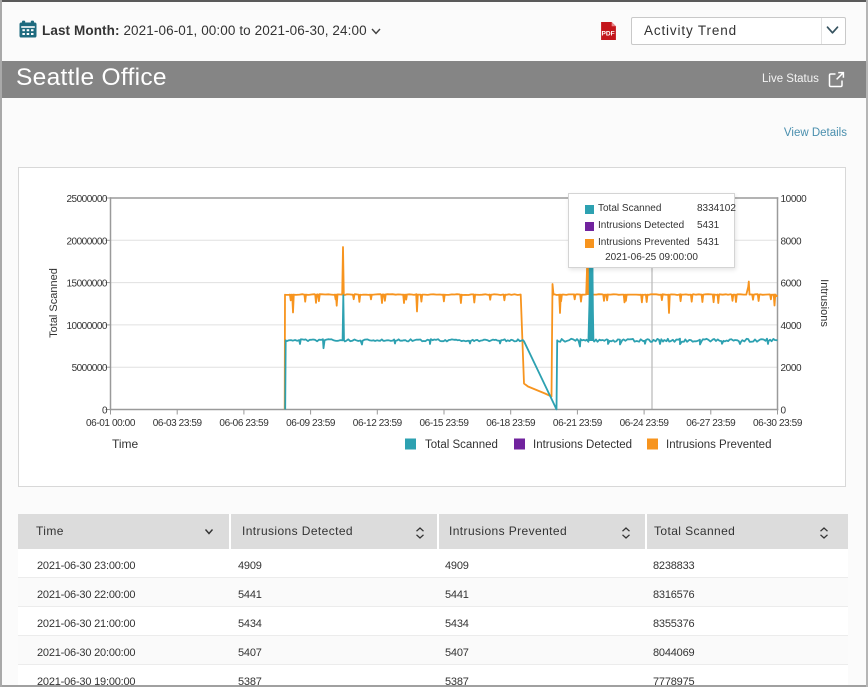 The height and width of the screenshot is (687, 868). What do you see at coordinates (718, 445) in the screenshot?
I see `svg-text: Intrusions Prevented` at bounding box center [718, 445].